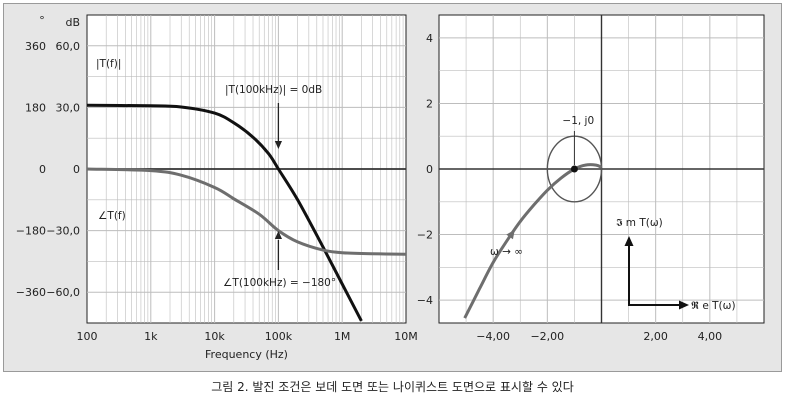 This screenshot has width=785, height=403. What do you see at coordinates (151, 336) in the screenshot?
I see `bode-x-tick-label: 1k` at bounding box center [151, 336].